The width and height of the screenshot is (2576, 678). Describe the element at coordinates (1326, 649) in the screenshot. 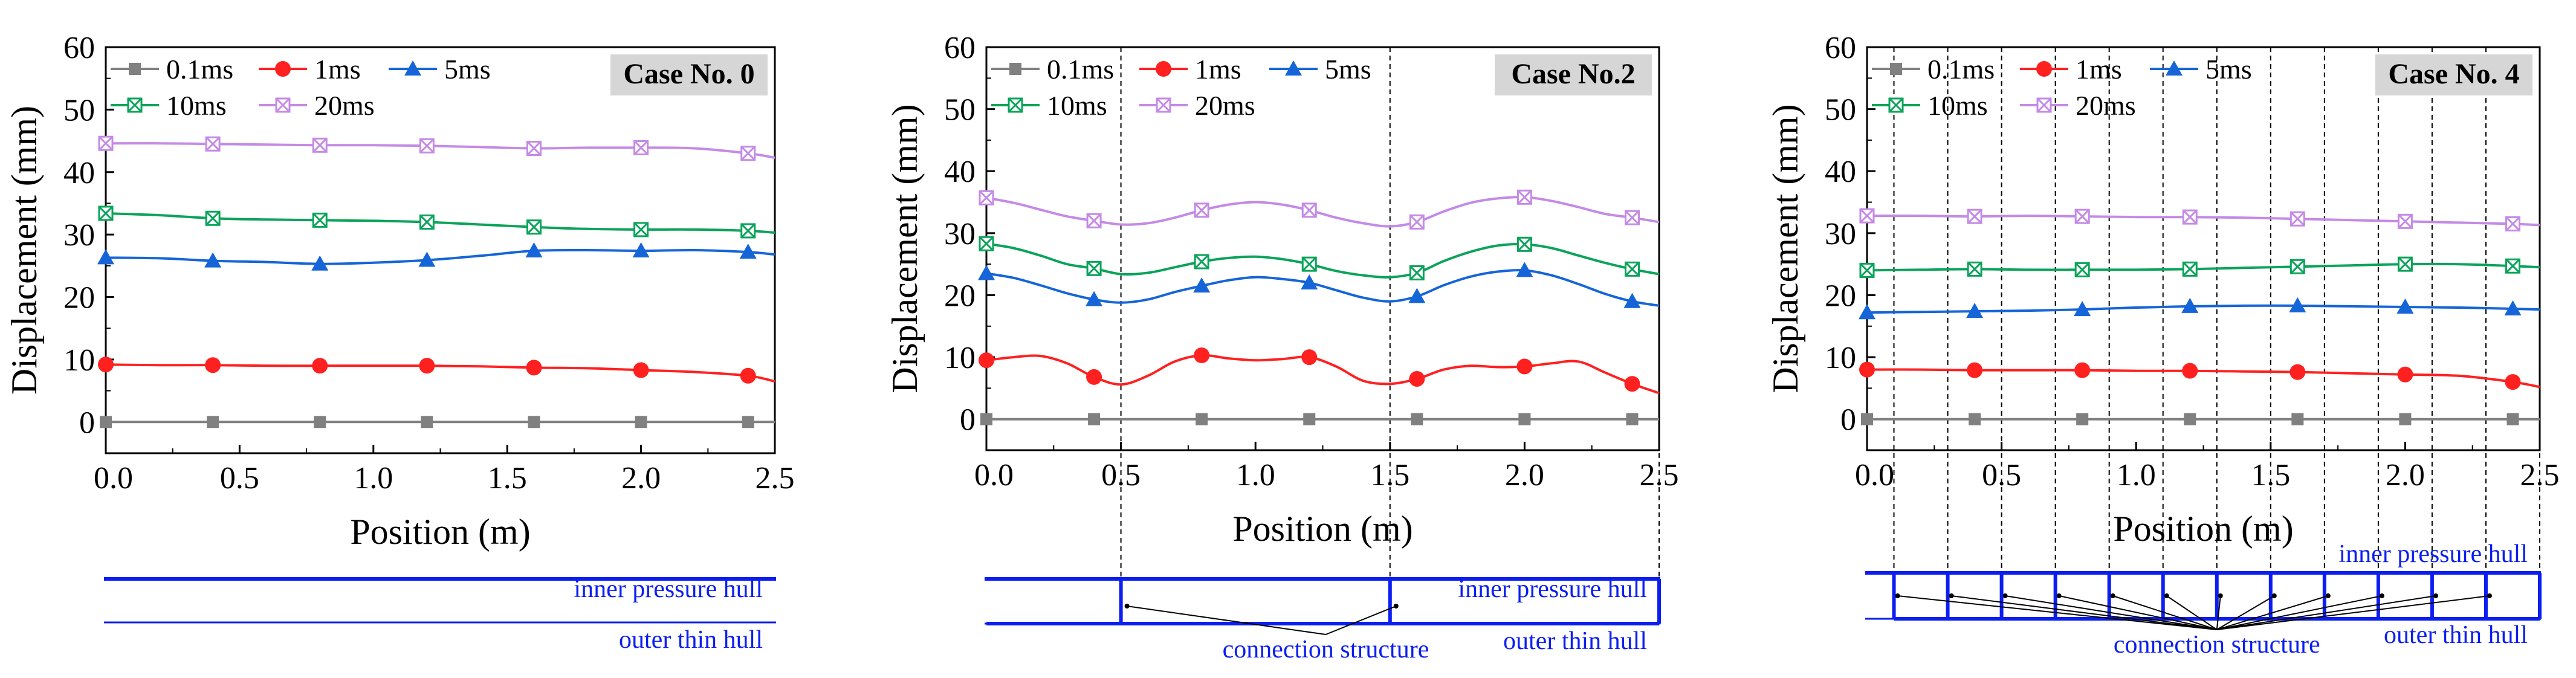

I see `connection-structure-label: connection structure` at that location.